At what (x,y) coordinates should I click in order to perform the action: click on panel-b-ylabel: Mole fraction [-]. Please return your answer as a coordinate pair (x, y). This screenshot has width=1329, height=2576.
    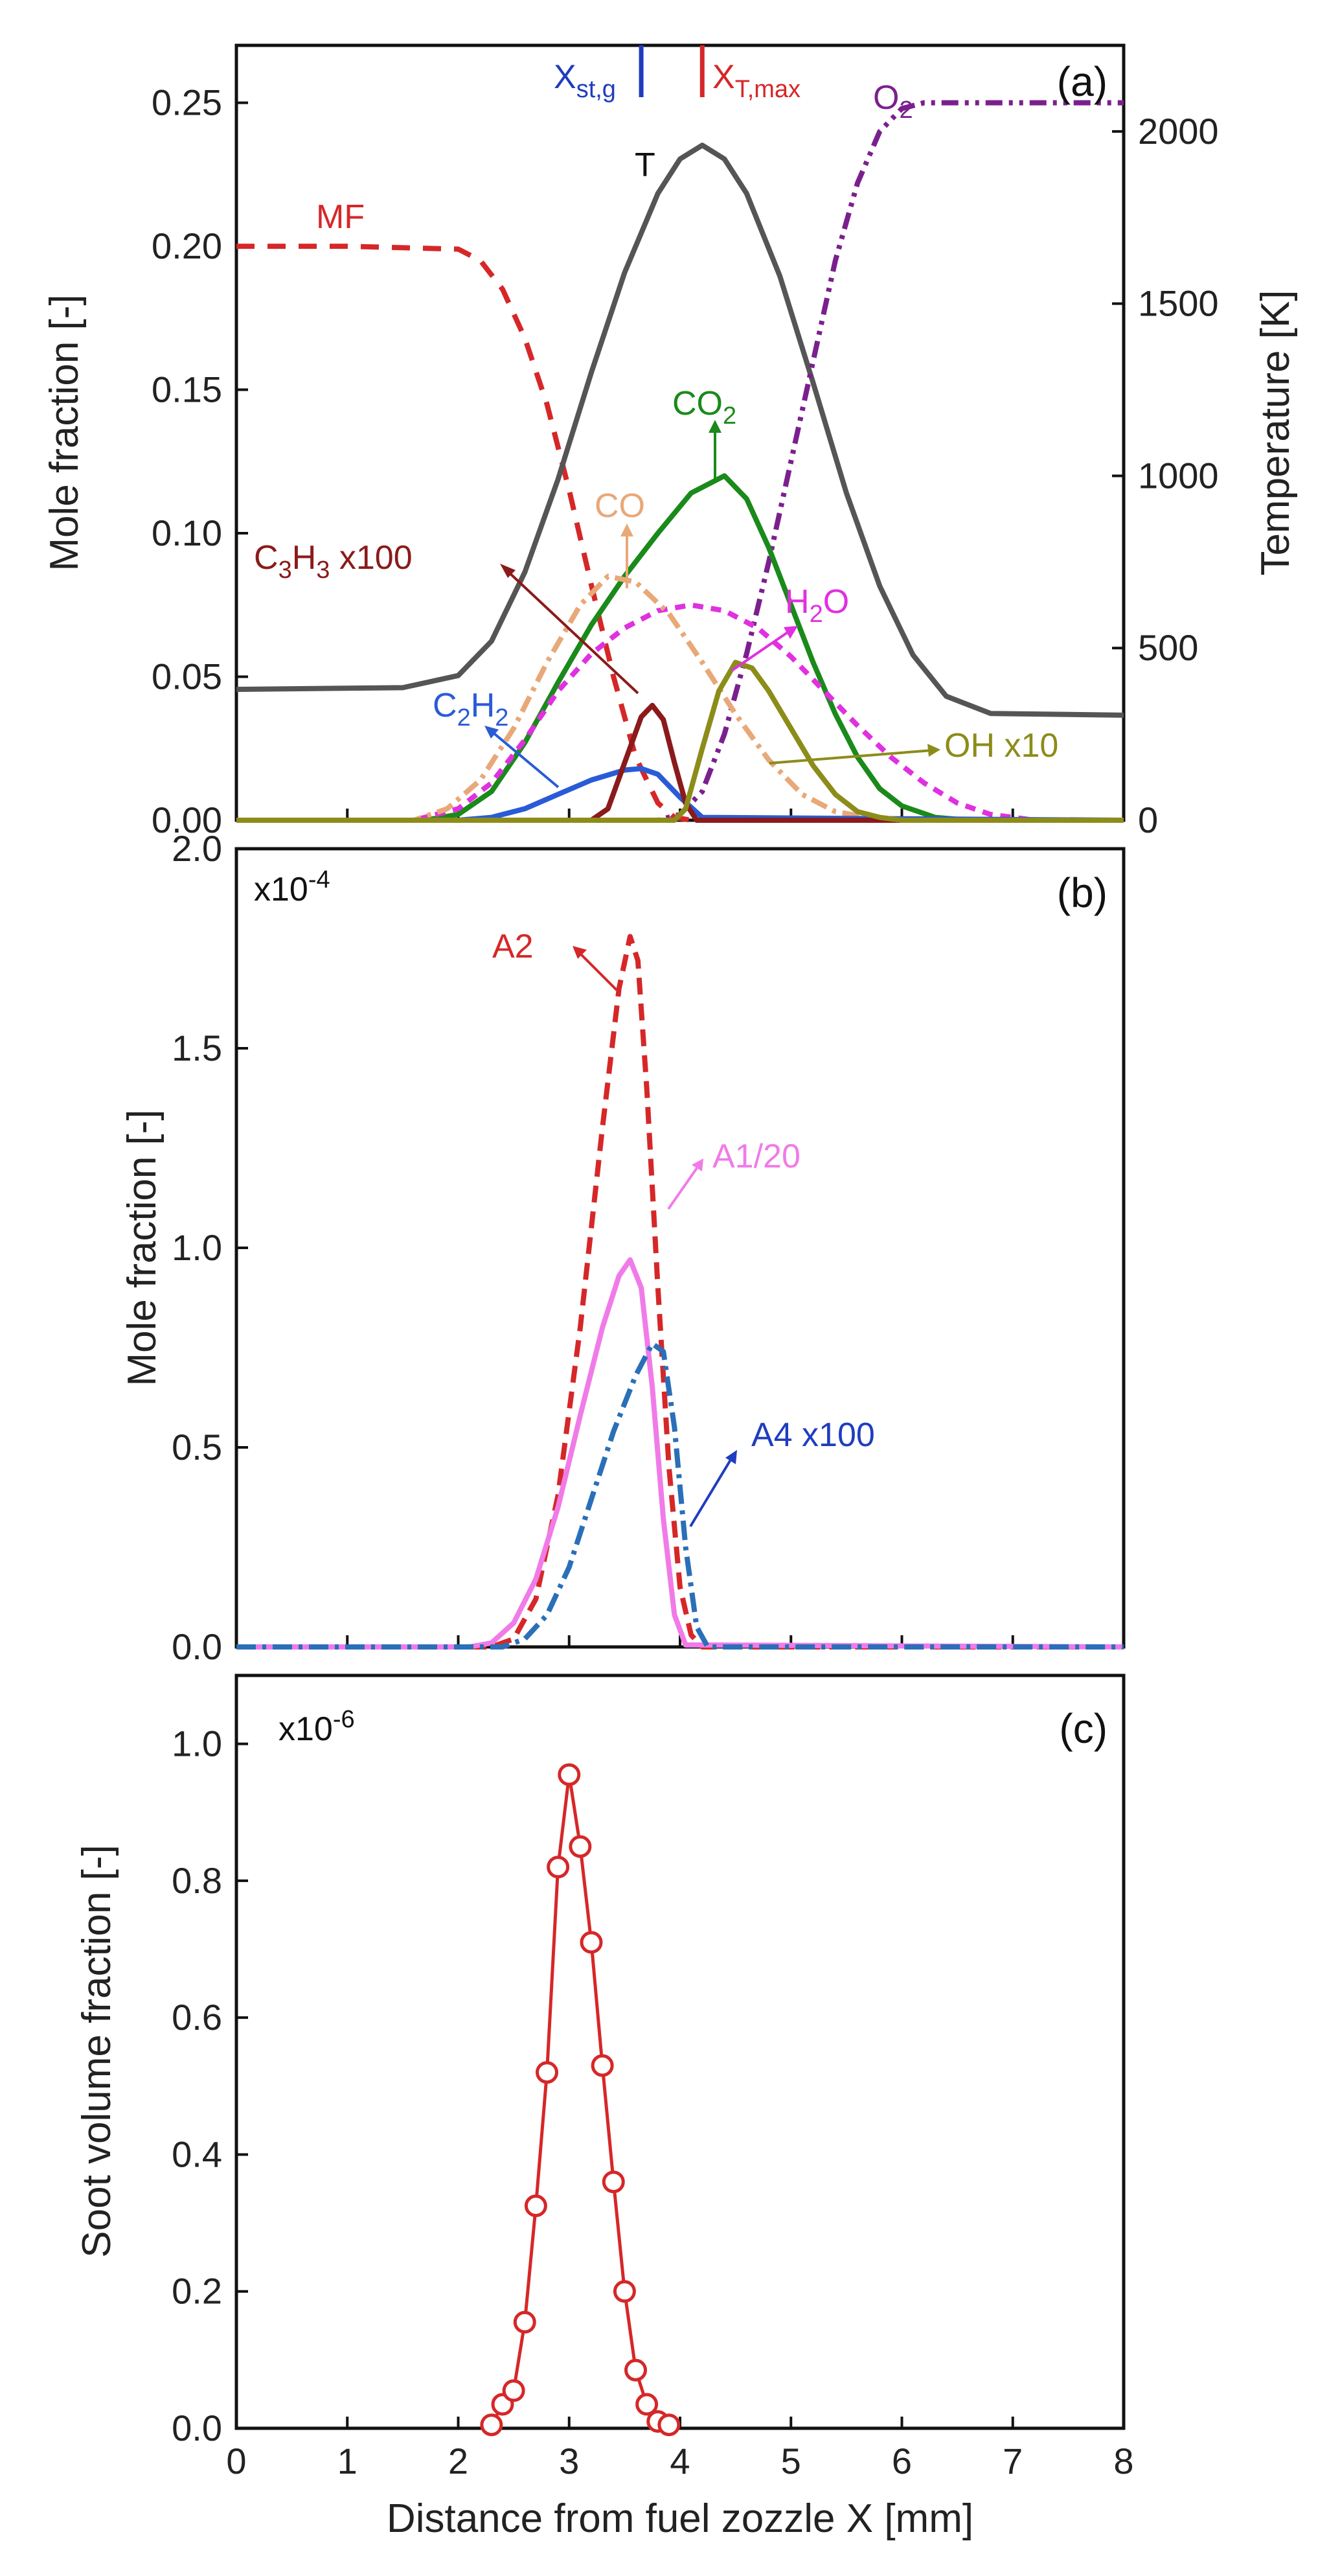
    Looking at the image, I should click on (142, 1247).